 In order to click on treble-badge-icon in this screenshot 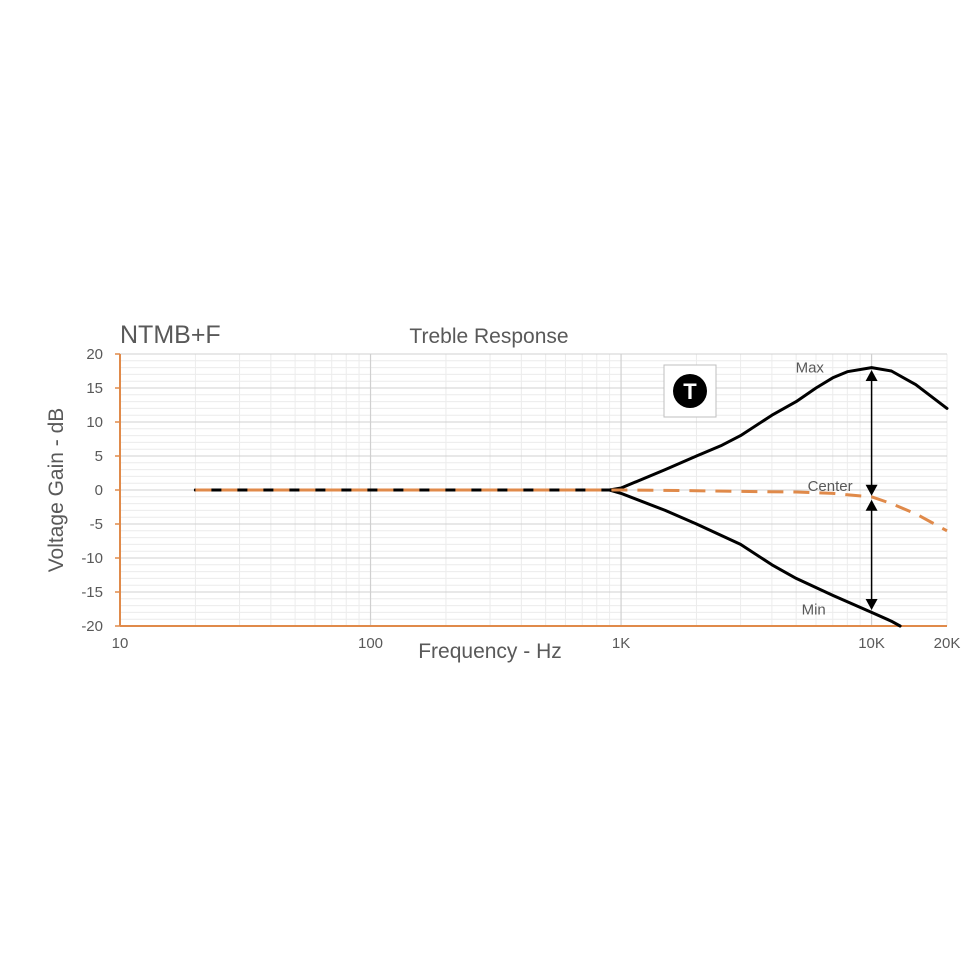, I will do `click(690, 391)`.